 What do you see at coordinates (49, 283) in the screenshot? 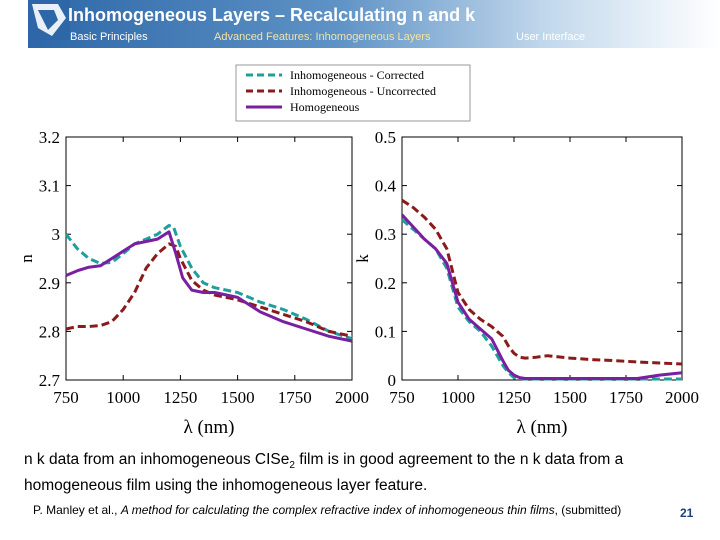
I see `y-tick-label-0-2: 2.9` at bounding box center [49, 283].